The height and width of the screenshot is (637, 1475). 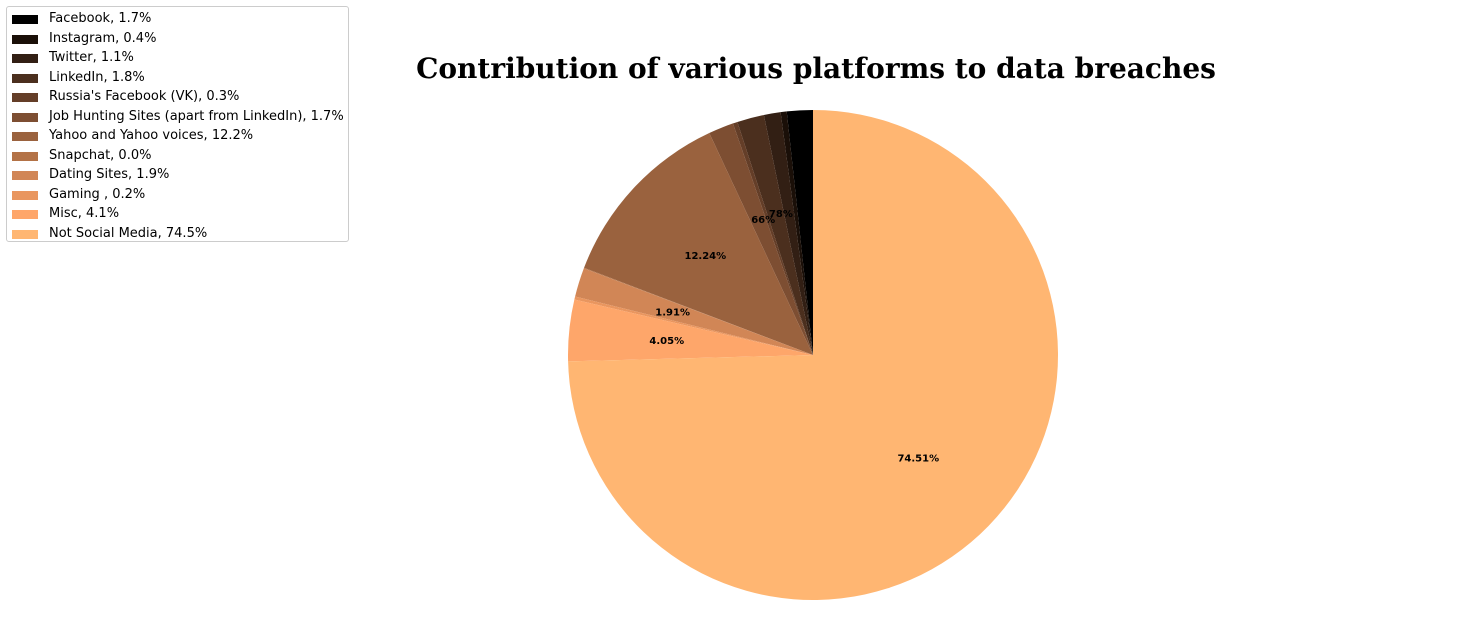 I want to click on legend-label: Yahoo and Yahoo voices, 12.2%, so click(x=151, y=135).